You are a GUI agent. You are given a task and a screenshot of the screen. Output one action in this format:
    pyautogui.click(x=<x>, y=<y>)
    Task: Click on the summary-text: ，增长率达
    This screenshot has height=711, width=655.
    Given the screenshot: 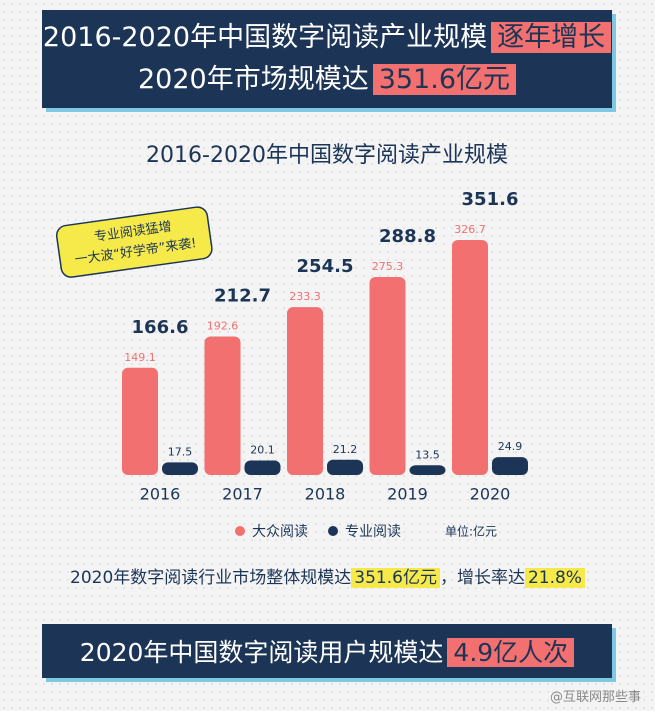 What is the action you would take?
    pyautogui.click(x=482, y=578)
    